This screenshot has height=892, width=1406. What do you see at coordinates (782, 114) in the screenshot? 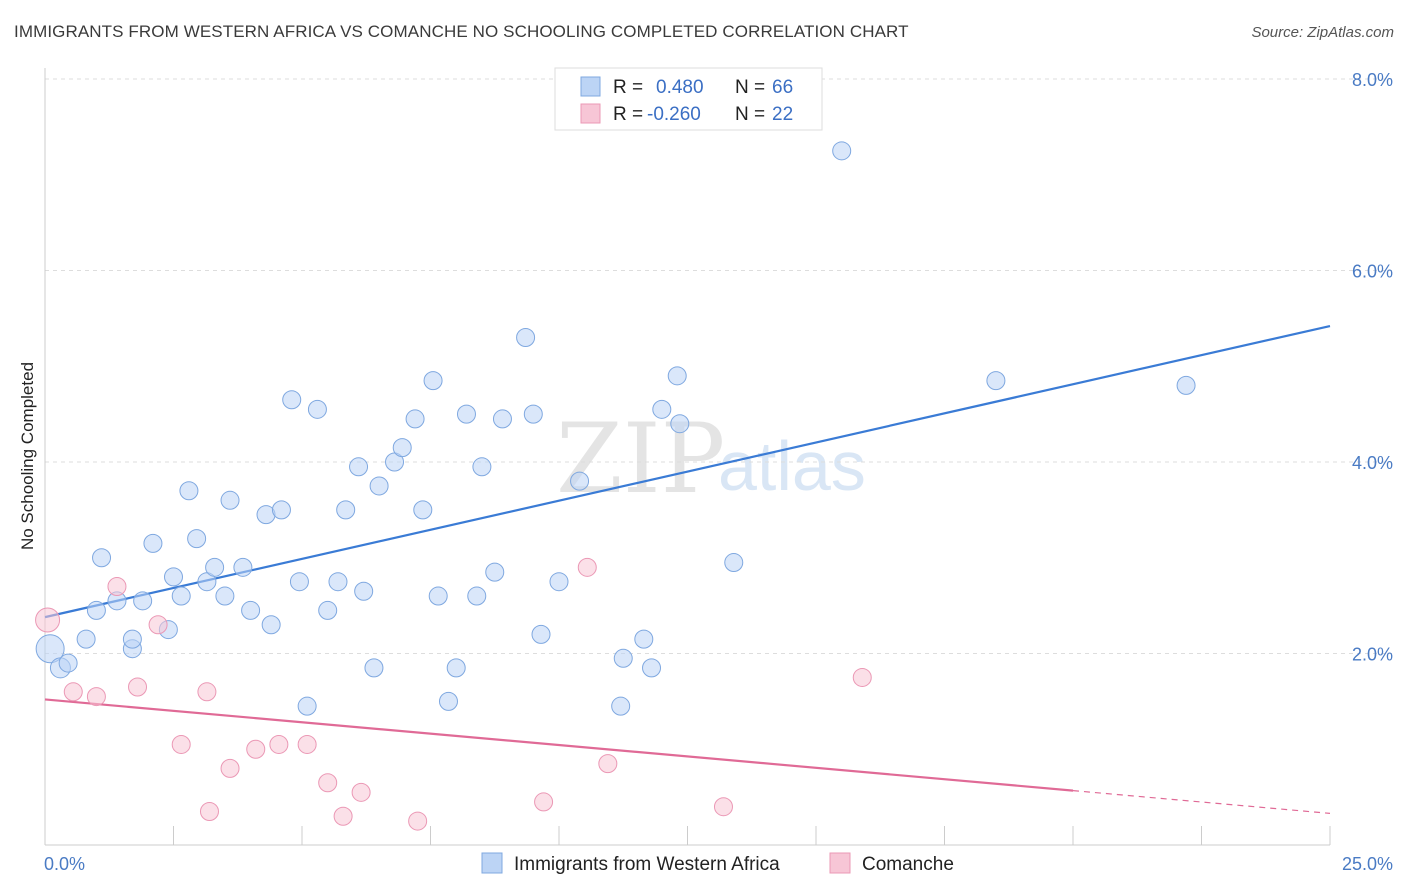
I see `legend-n-value-2: 22` at bounding box center [782, 114].